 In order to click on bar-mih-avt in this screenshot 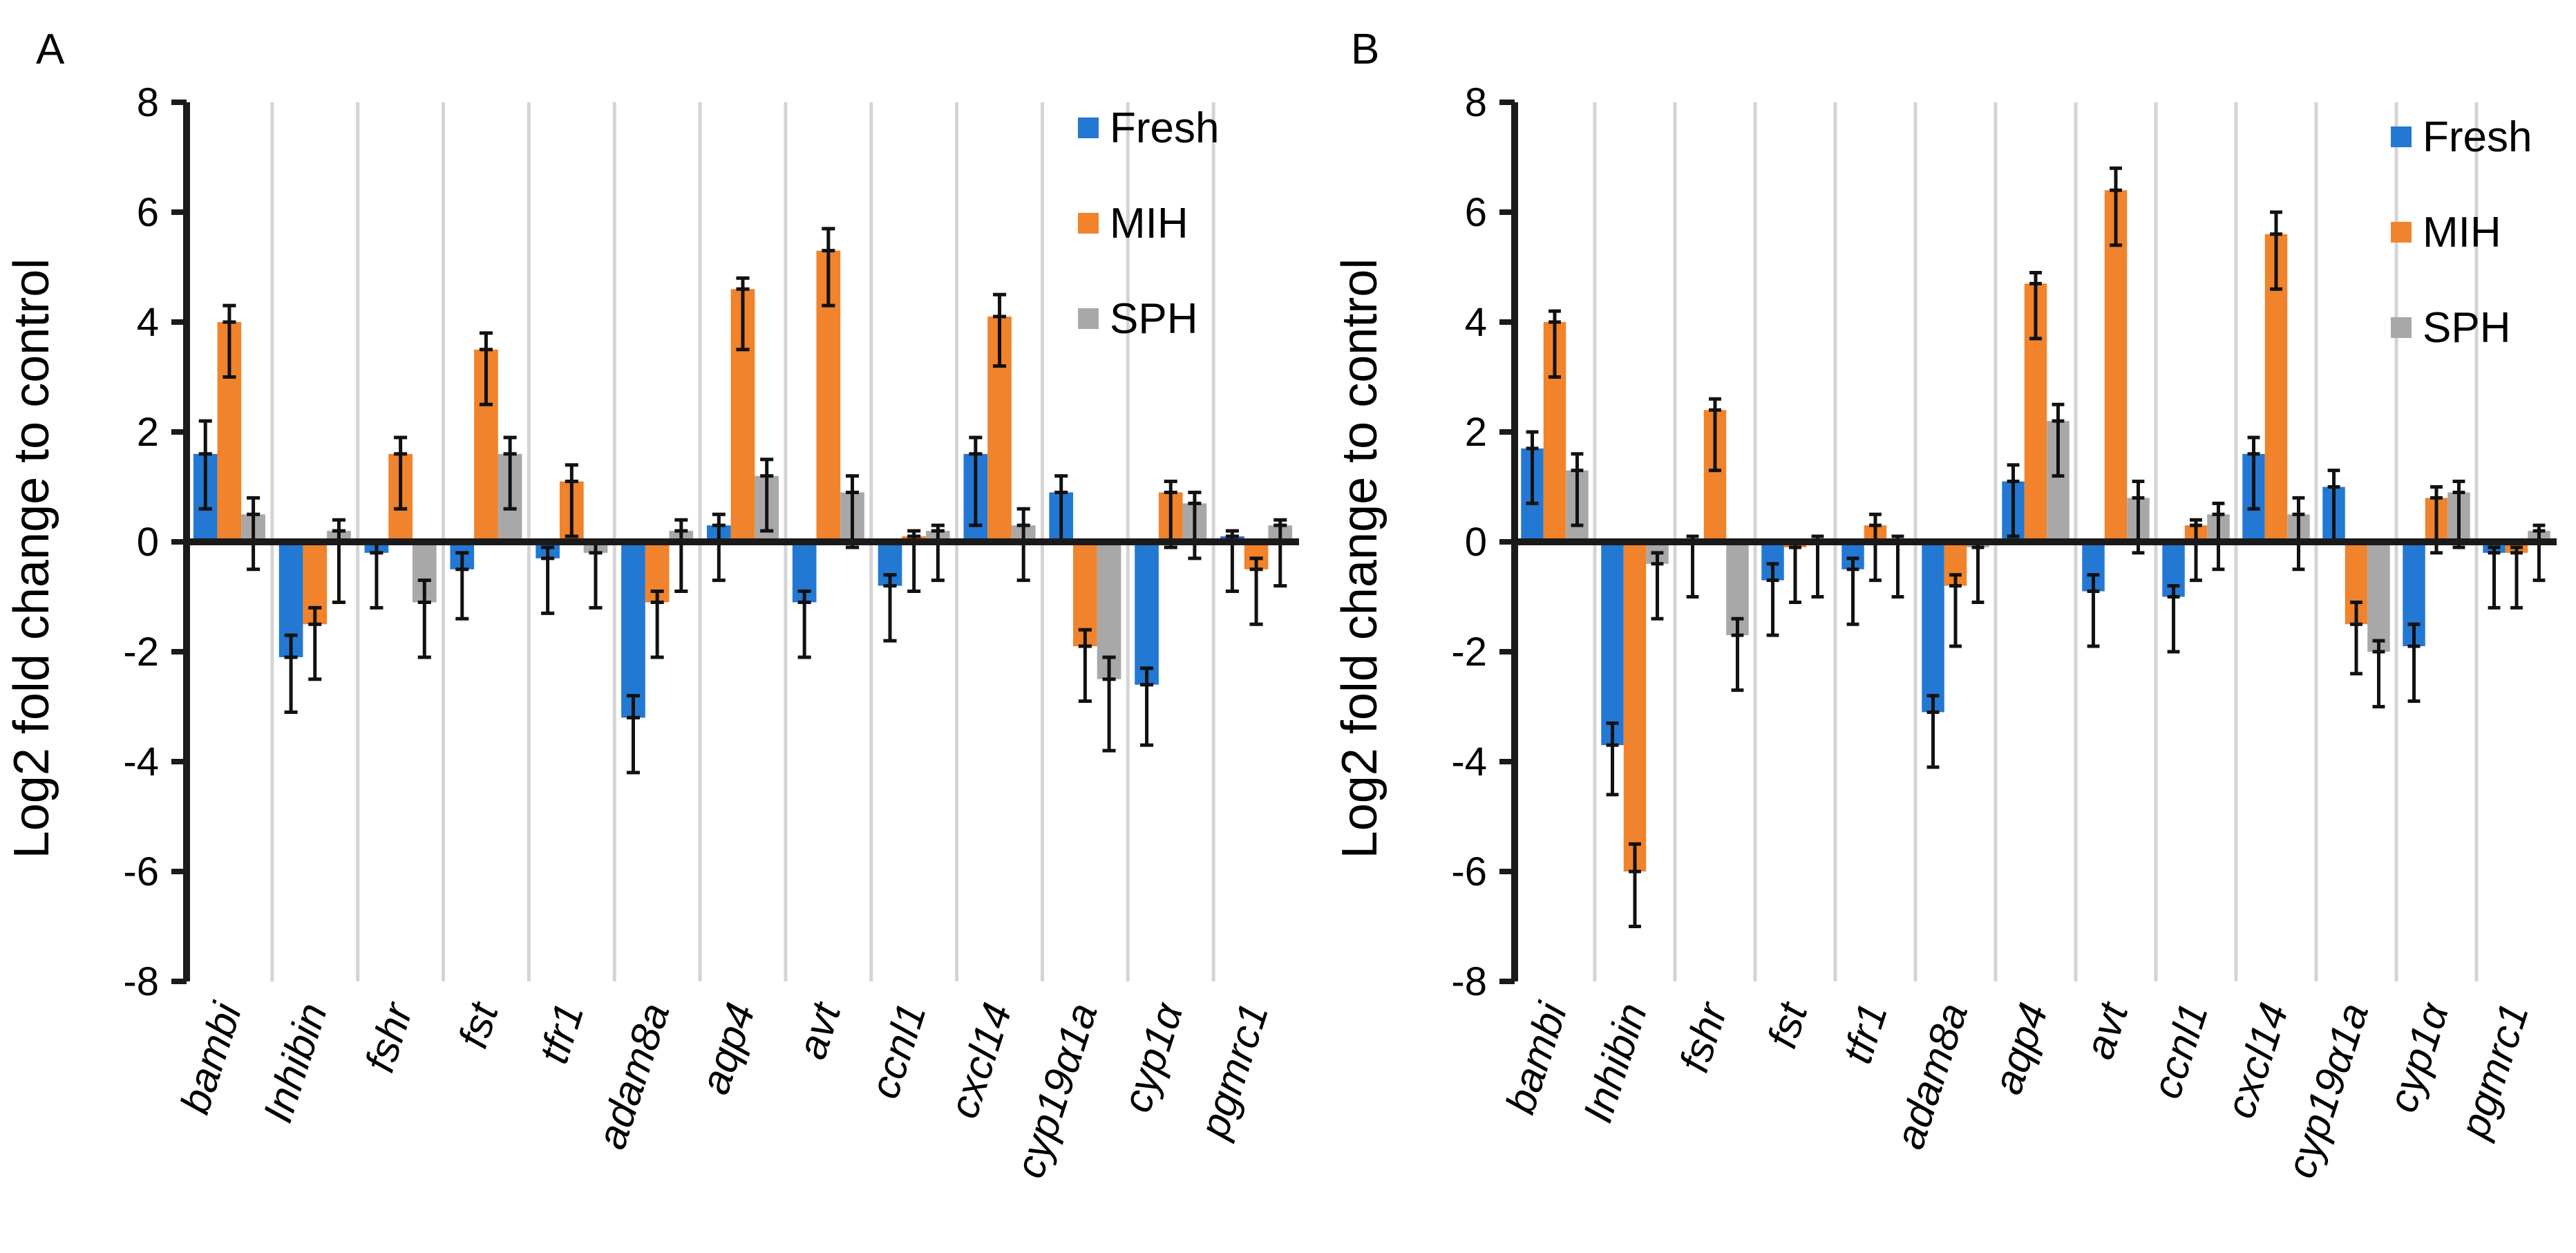, I will do `click(2116, 366)`.